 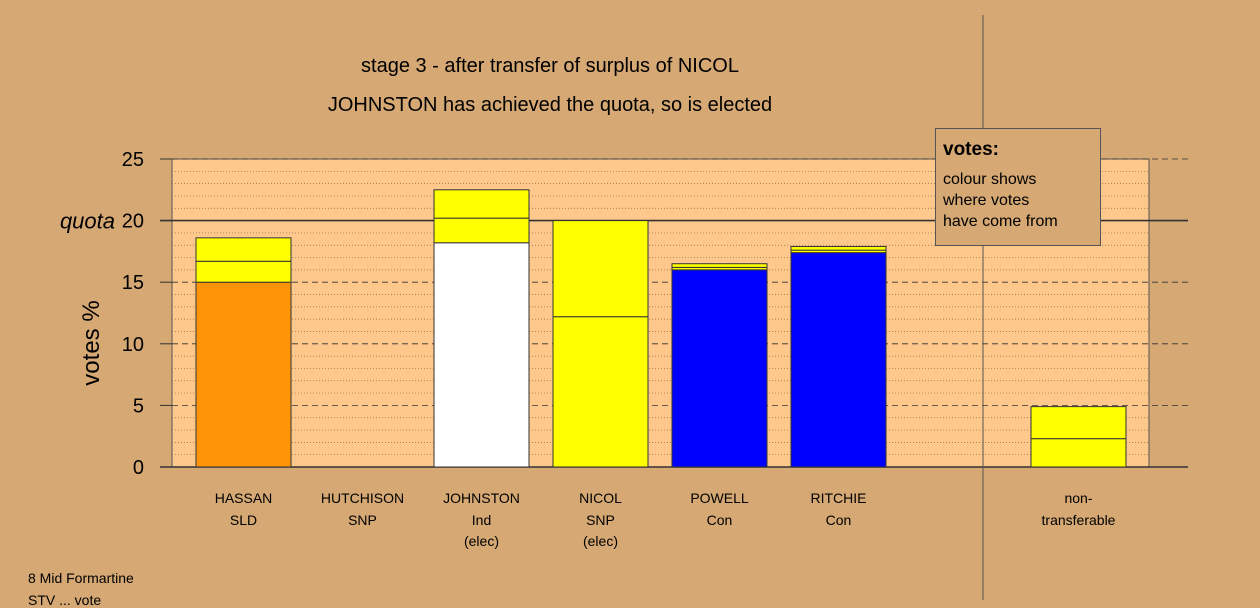 I want to click on x-label-party-nicol: SNP, so click(x=600, y=520).